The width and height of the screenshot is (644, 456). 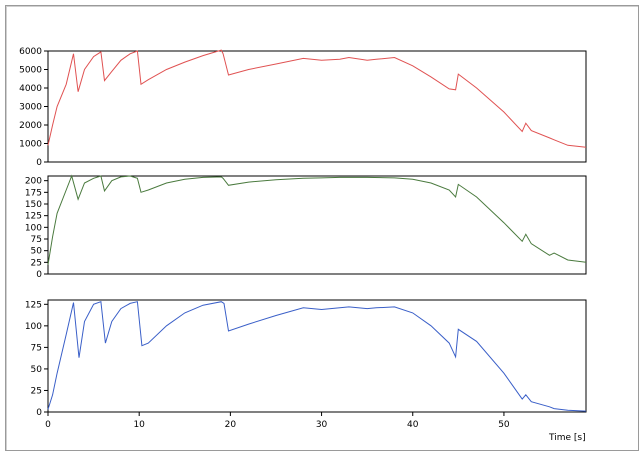 What do you see at coordinates (567, 438) in the screenshot?
I see `x-axis-label: Time [s]` at bounding box center [567, 438].